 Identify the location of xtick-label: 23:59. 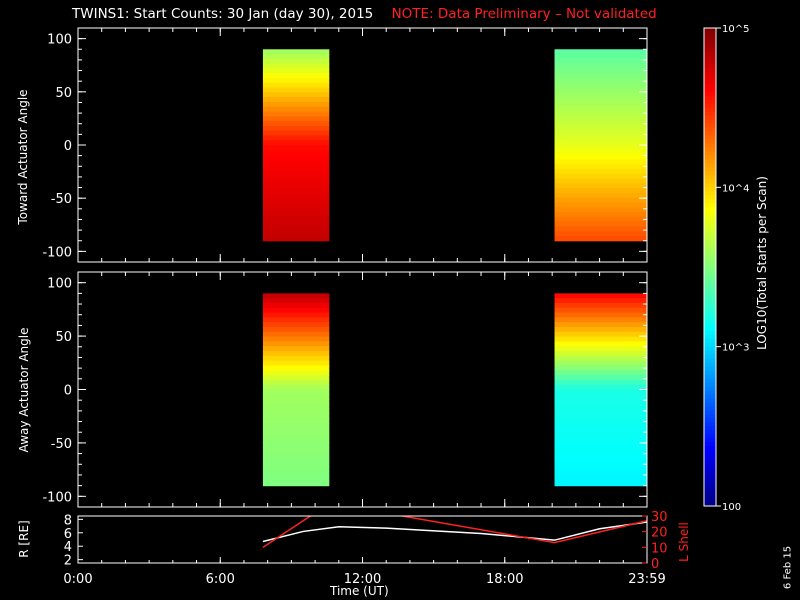
(646, 579).